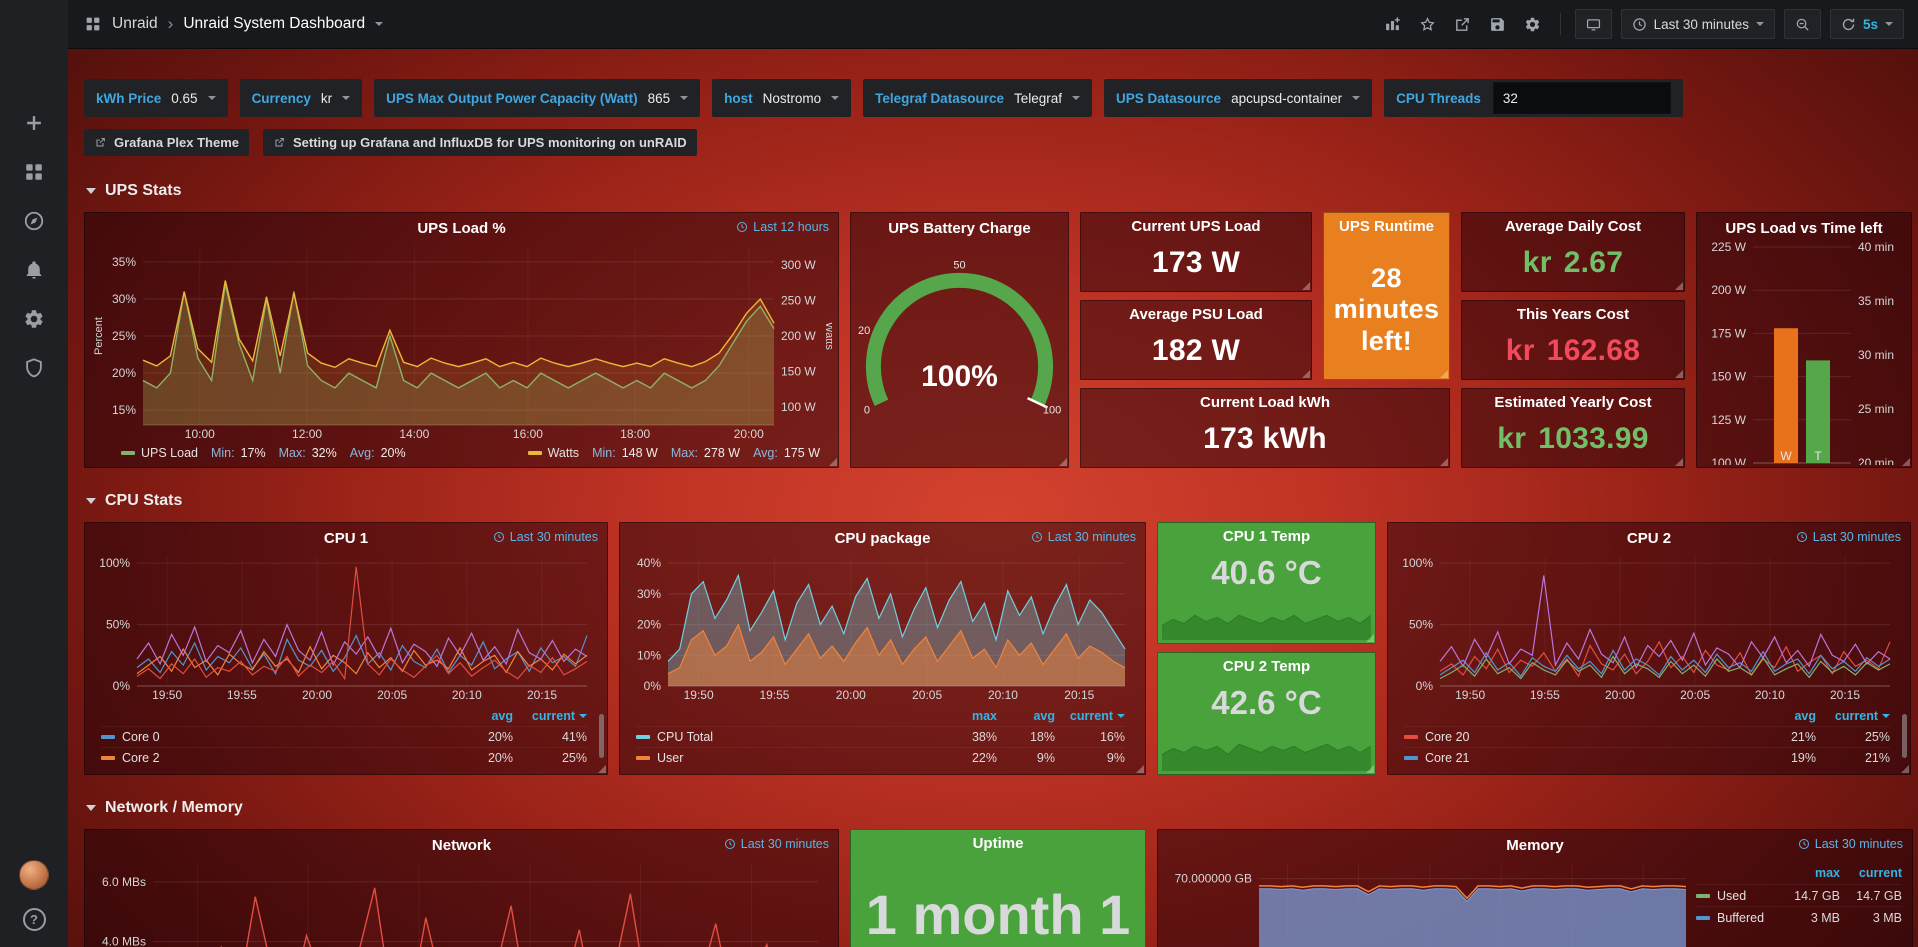 The width and height of the screenshot is (1918, 947). I want to click on chevron-down-icon, so click(379, 24).